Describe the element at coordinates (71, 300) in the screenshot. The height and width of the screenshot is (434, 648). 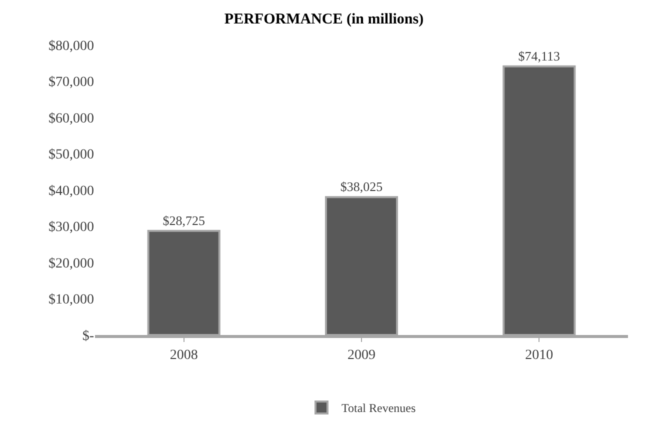
I see `y-tick-label: $10,000` at that location.